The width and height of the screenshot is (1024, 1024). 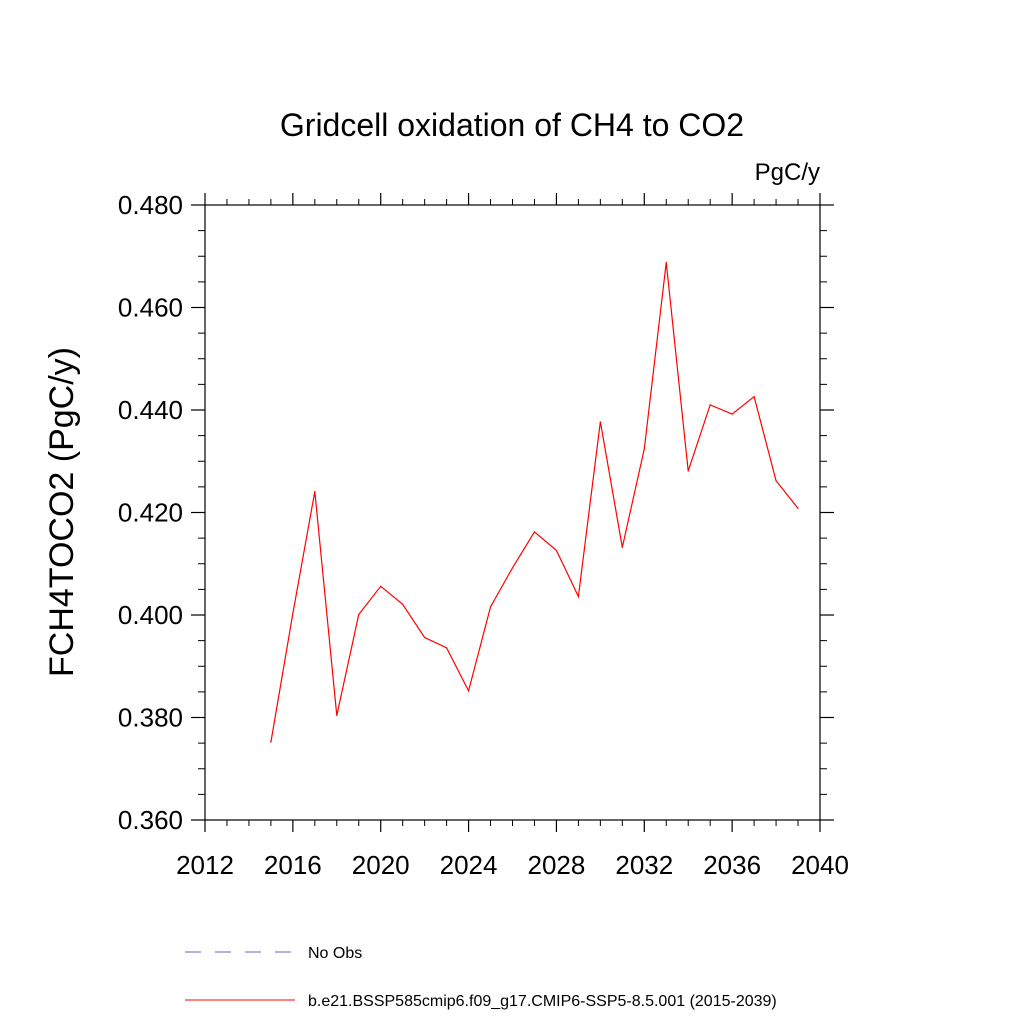 I want to click on x-tick-label: 2036, so click(x=732, y=865).